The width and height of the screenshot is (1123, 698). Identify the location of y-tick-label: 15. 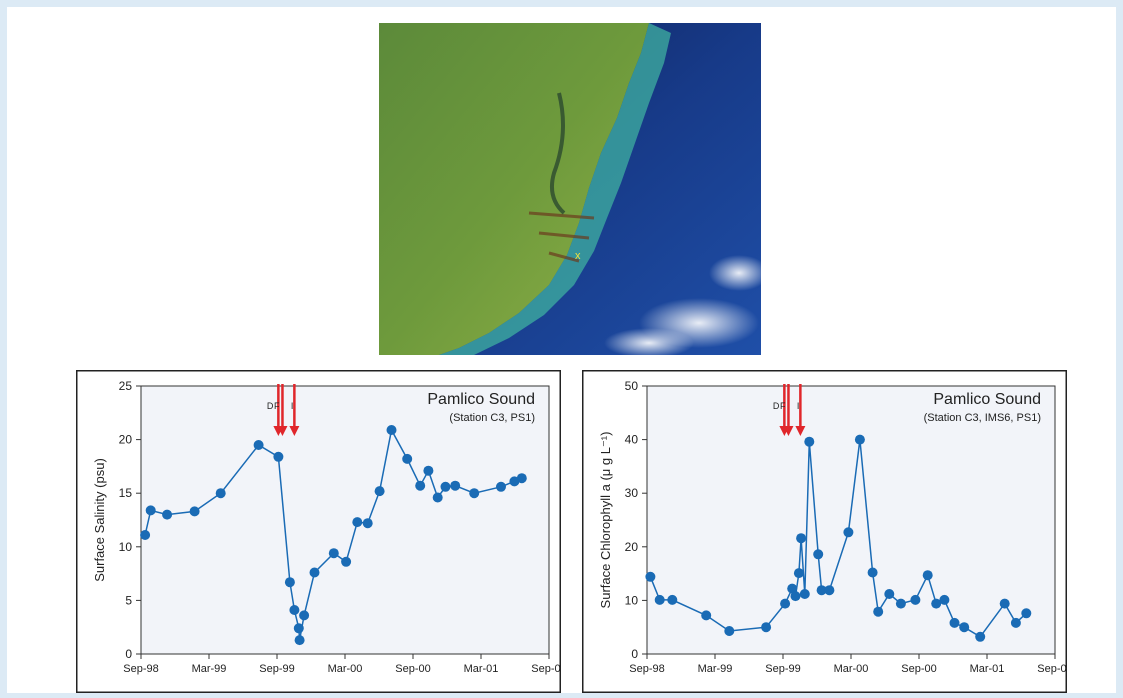
(126, 493).